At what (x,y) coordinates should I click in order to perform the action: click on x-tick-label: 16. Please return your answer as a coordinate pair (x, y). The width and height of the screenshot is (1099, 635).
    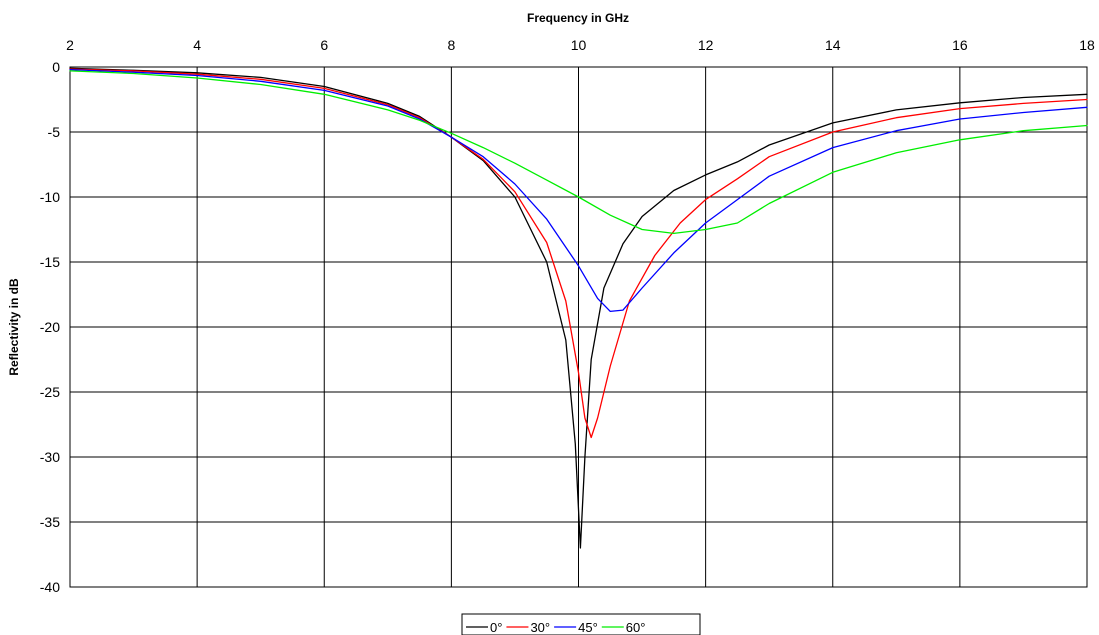
    Looking at the image, I should click on (960, 45).